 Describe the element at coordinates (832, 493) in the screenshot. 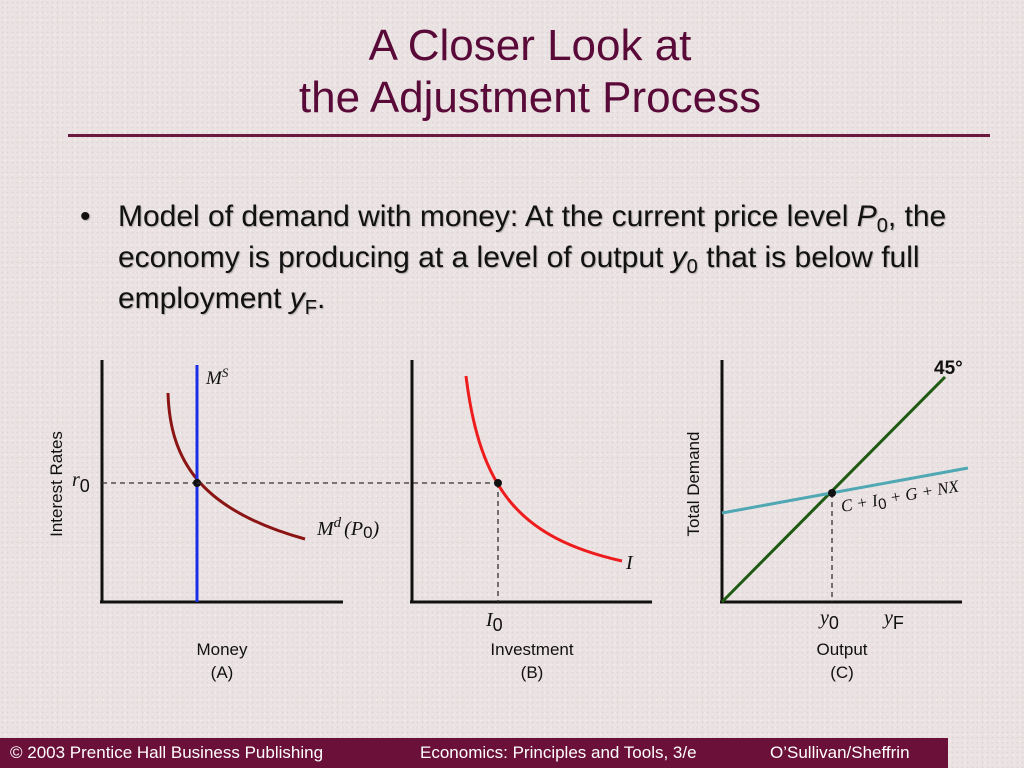

I see `panel-c-equilibrium-point` at that location.